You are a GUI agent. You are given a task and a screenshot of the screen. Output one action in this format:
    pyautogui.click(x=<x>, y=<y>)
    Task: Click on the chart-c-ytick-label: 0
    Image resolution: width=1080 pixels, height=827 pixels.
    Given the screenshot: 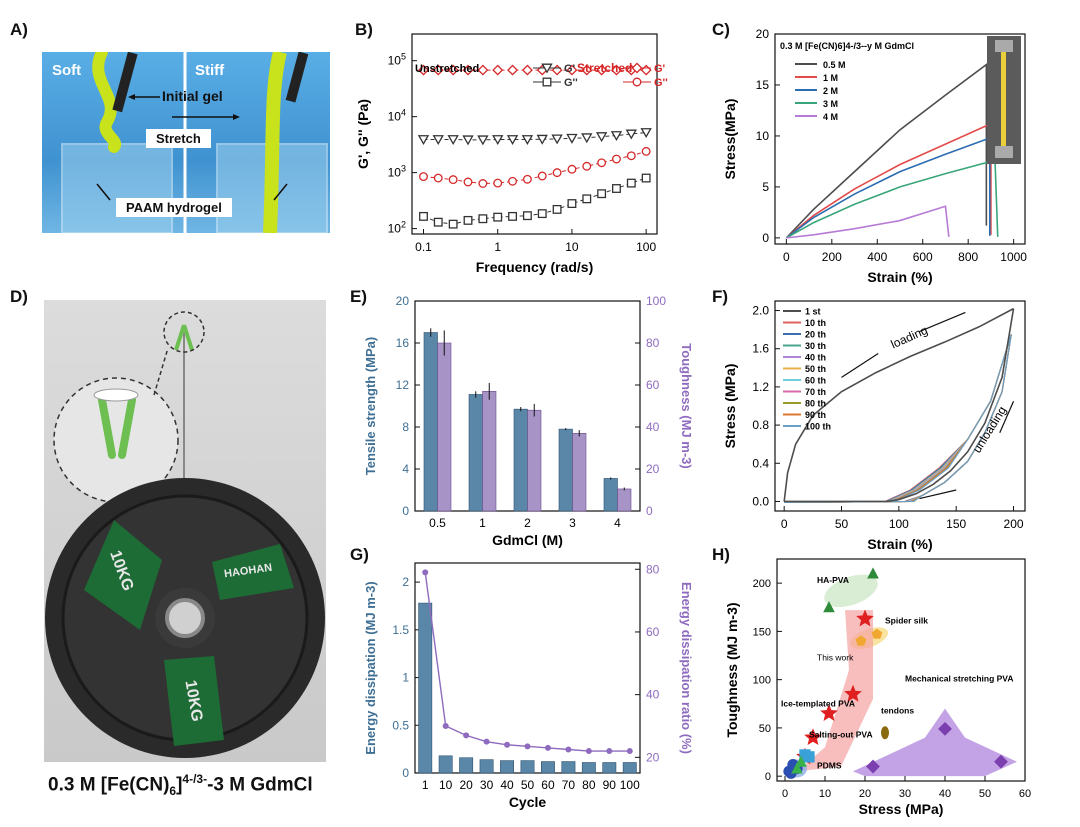 What is the action you would take?
    pyautogui.click(x=765, y=238)
    